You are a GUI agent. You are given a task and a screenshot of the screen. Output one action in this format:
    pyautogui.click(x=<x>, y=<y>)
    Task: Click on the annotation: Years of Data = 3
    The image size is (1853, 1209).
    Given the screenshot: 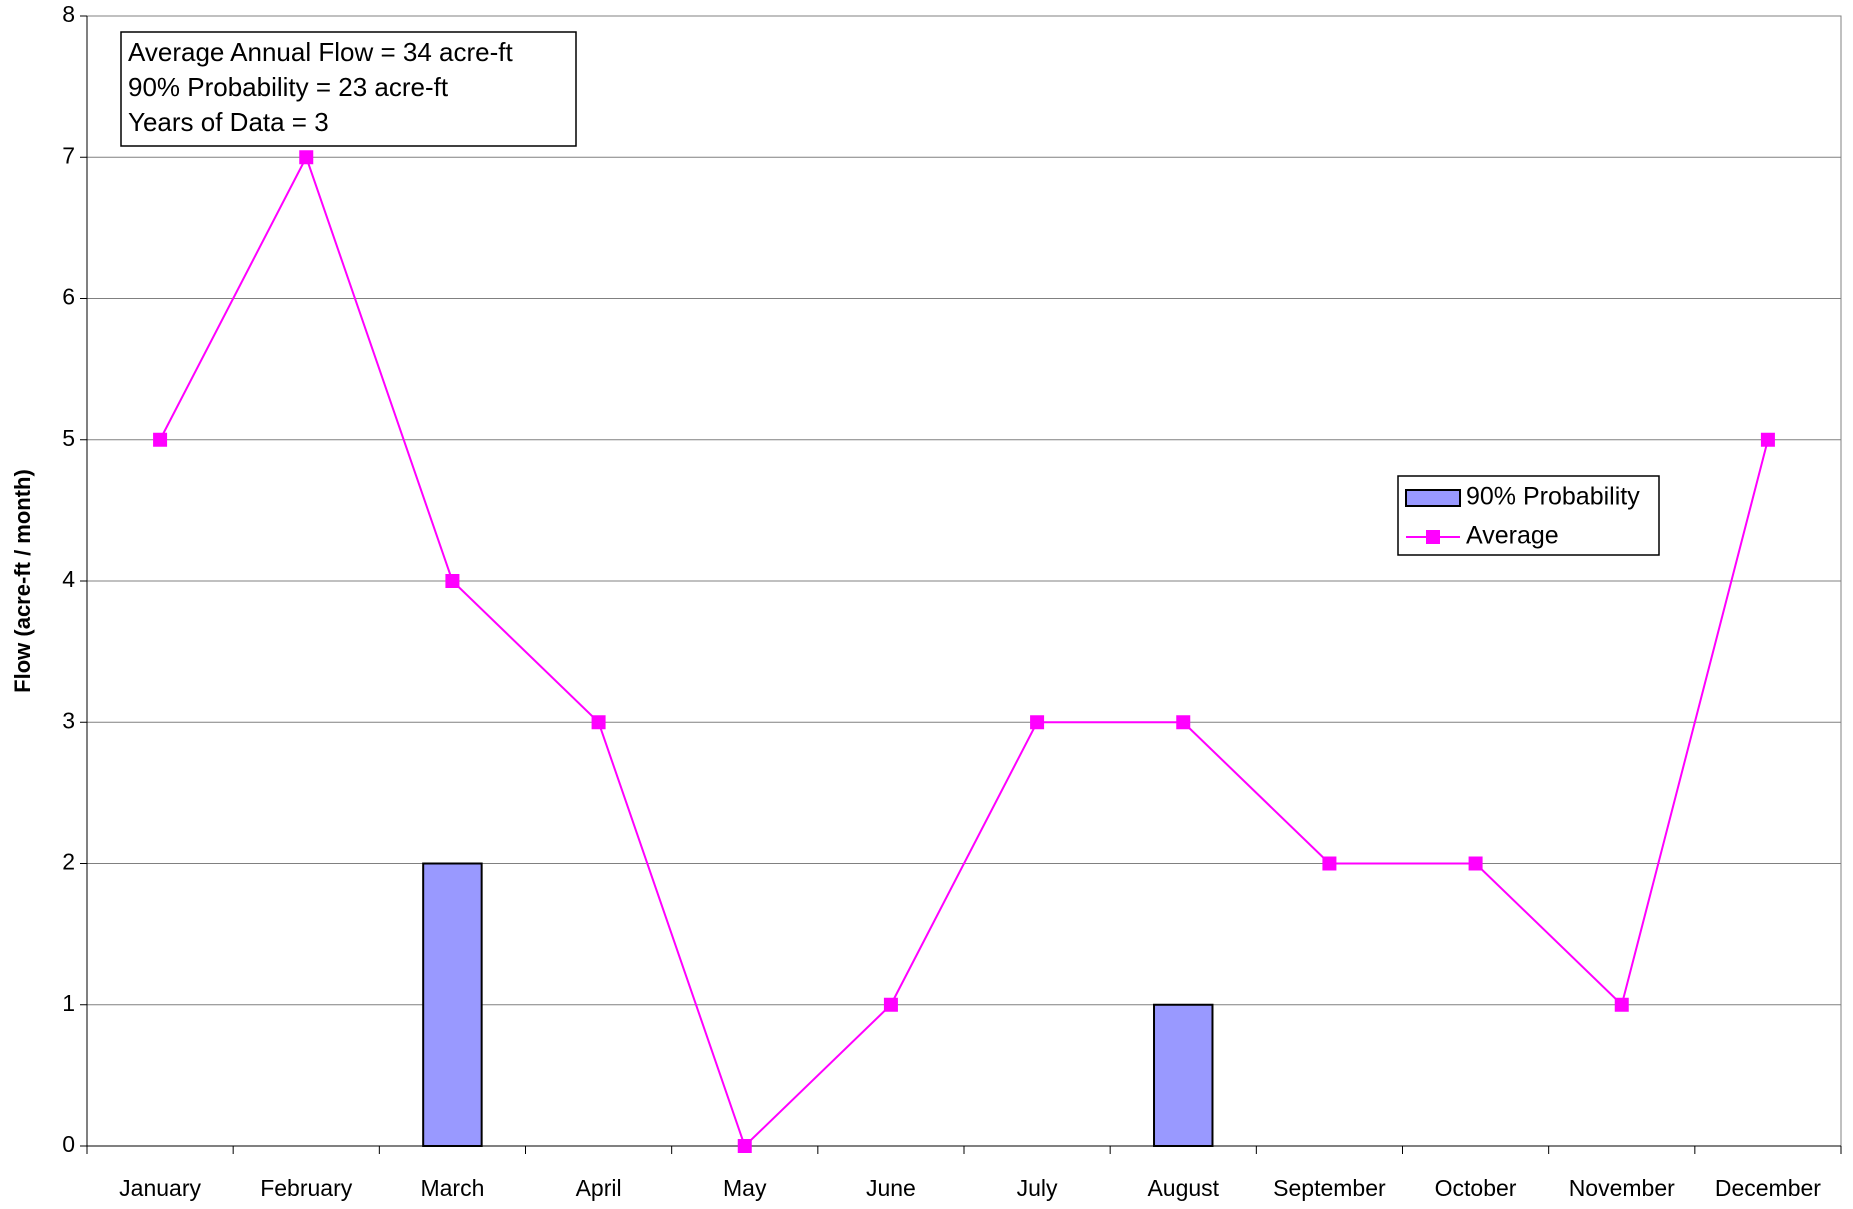 What is the action you would take?
    pyautogui.click(x=228, y=122)
    